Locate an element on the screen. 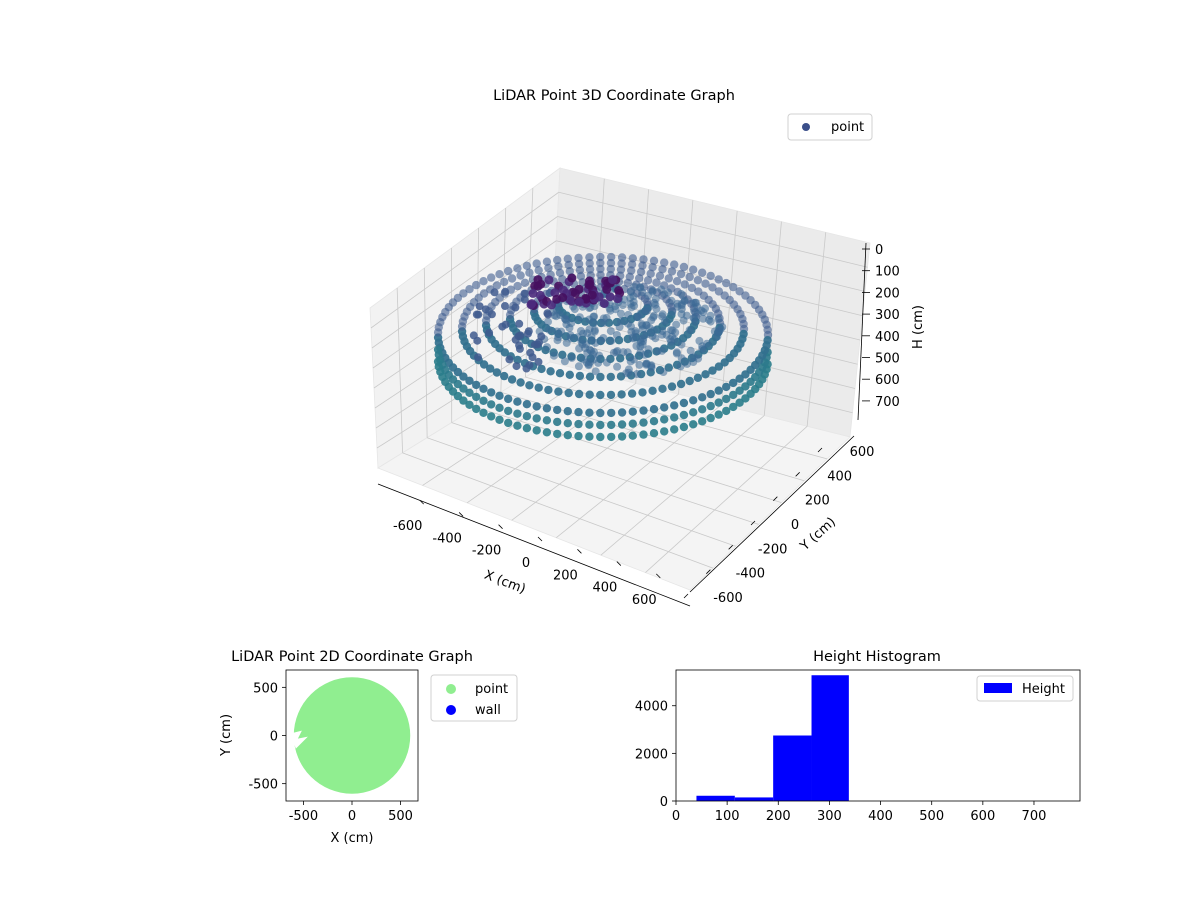 This screenshot has height=900, width=1200. chart-histogram-y-tick-label: 2000 is located at coordinates (651, 754).